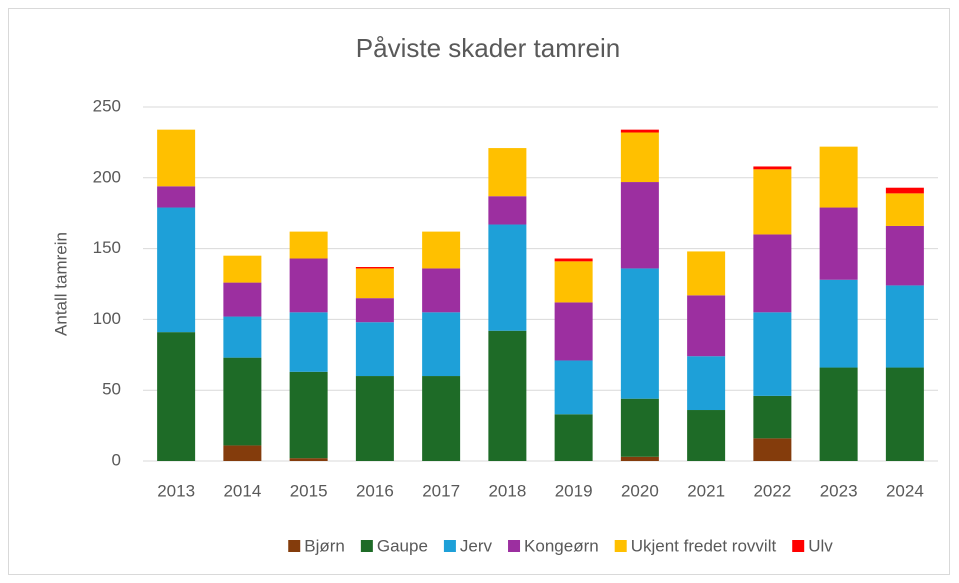 This screenshot has height=583, width=959. Describe the element at coordinates (476, 545) in the screenshot. I see `legend-label: Jerv` at that location.